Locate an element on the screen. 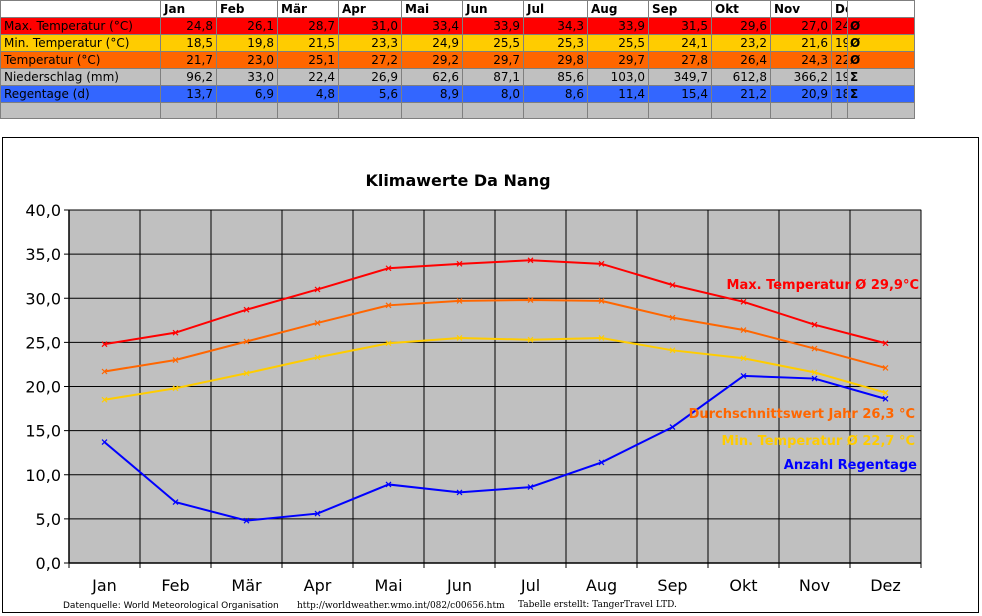  table-cell: 24,1 is located at coordinates (680, 43).